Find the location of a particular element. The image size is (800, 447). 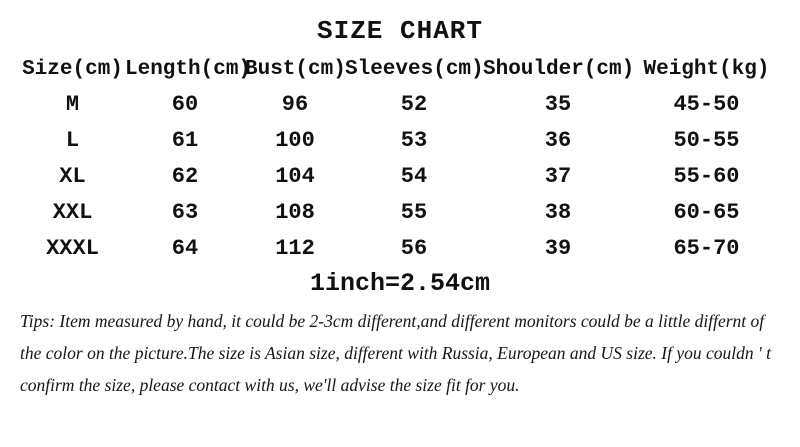

inch-conversion-note: 1inch=2.54cm is located at coordinates (400, 283).